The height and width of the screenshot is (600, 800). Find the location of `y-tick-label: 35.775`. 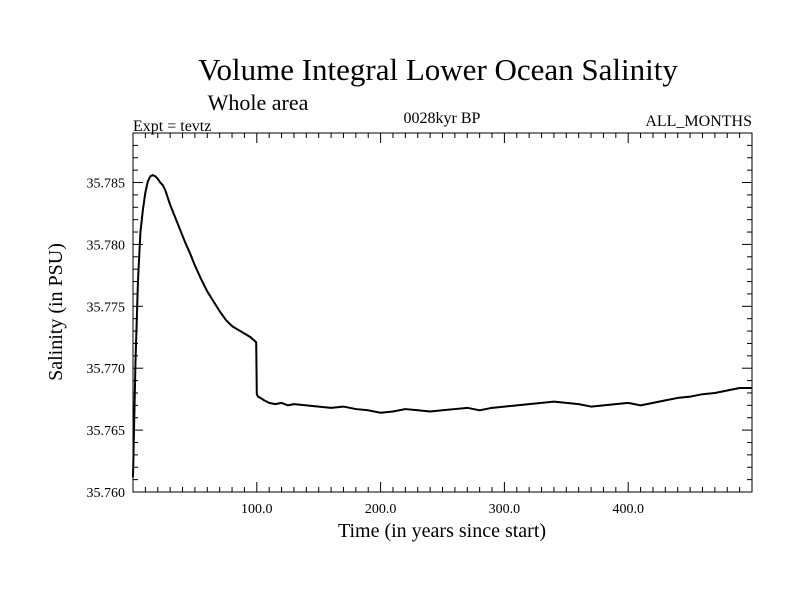

y-tick-label: 35.775 is located at coordinates (106, 307).